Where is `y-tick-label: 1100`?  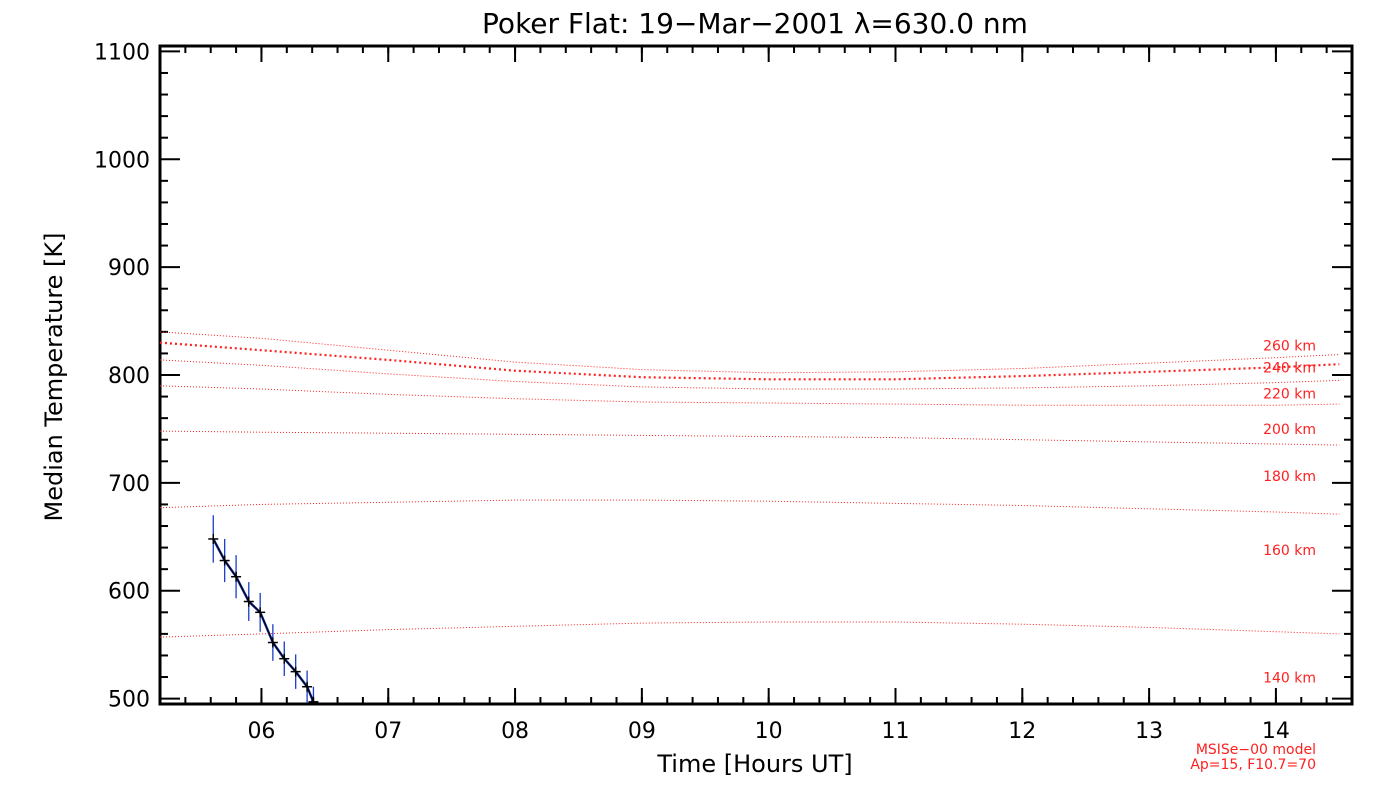
y-tick-label: 1100 is located at coordinates (122, 52).